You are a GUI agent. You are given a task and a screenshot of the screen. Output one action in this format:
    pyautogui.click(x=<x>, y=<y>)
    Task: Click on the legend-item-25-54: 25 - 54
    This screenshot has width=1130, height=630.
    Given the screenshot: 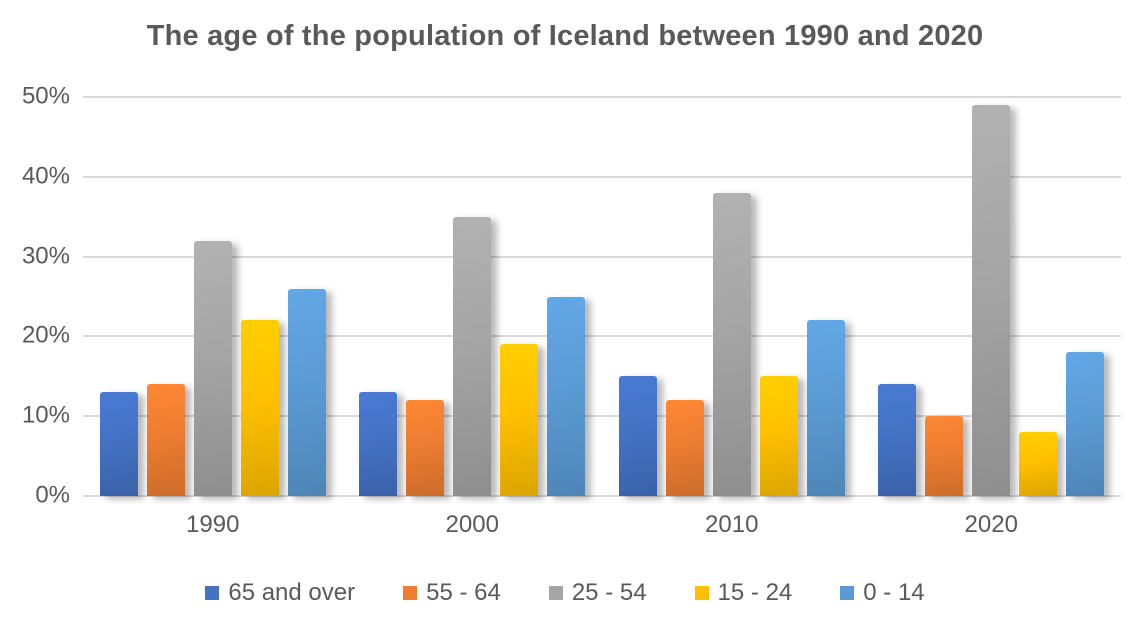 What is the action you would take?
    pyautogui.click(x=597, y=593)
    